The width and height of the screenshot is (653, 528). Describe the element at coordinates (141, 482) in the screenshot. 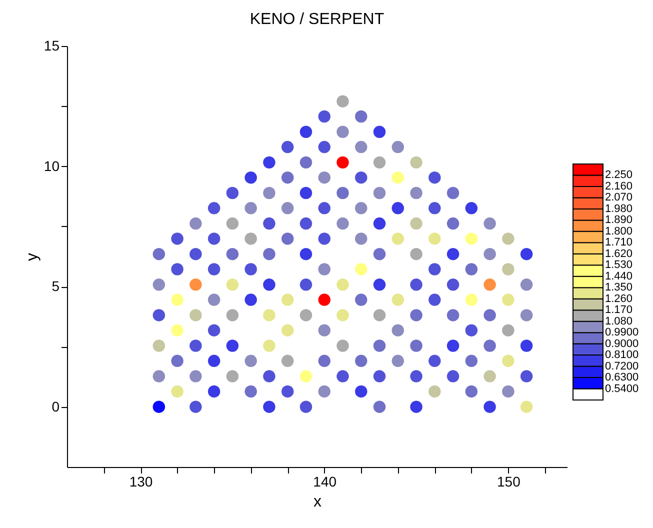

I see `x-tick-label: 130` at that location.